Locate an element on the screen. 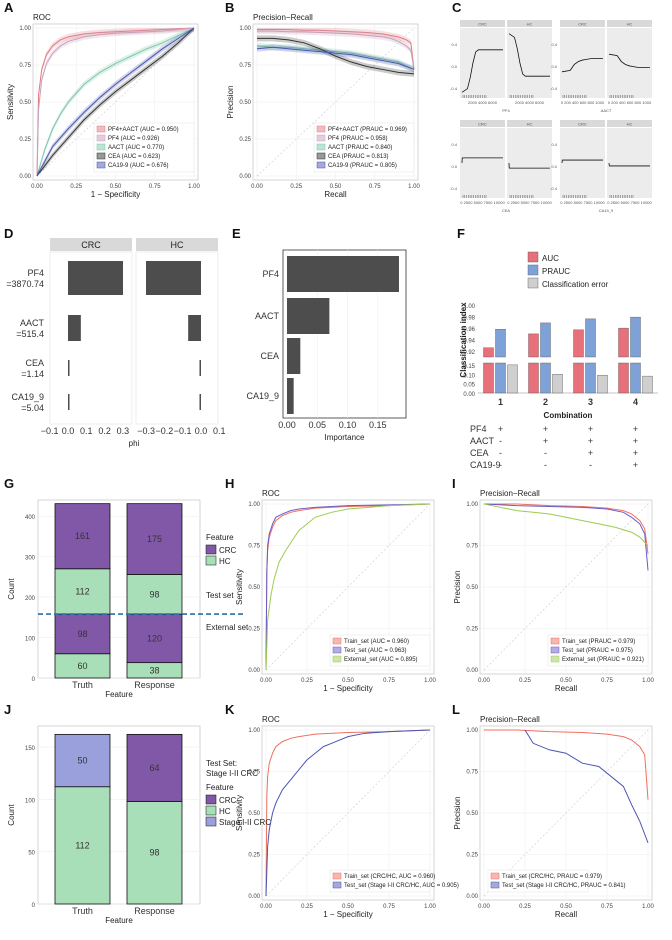 The height and width of the screenshot is (940, 672). legend-label: Train_set (CRC/HC, AUC = 0.960) is located at coordinates (389, 877).